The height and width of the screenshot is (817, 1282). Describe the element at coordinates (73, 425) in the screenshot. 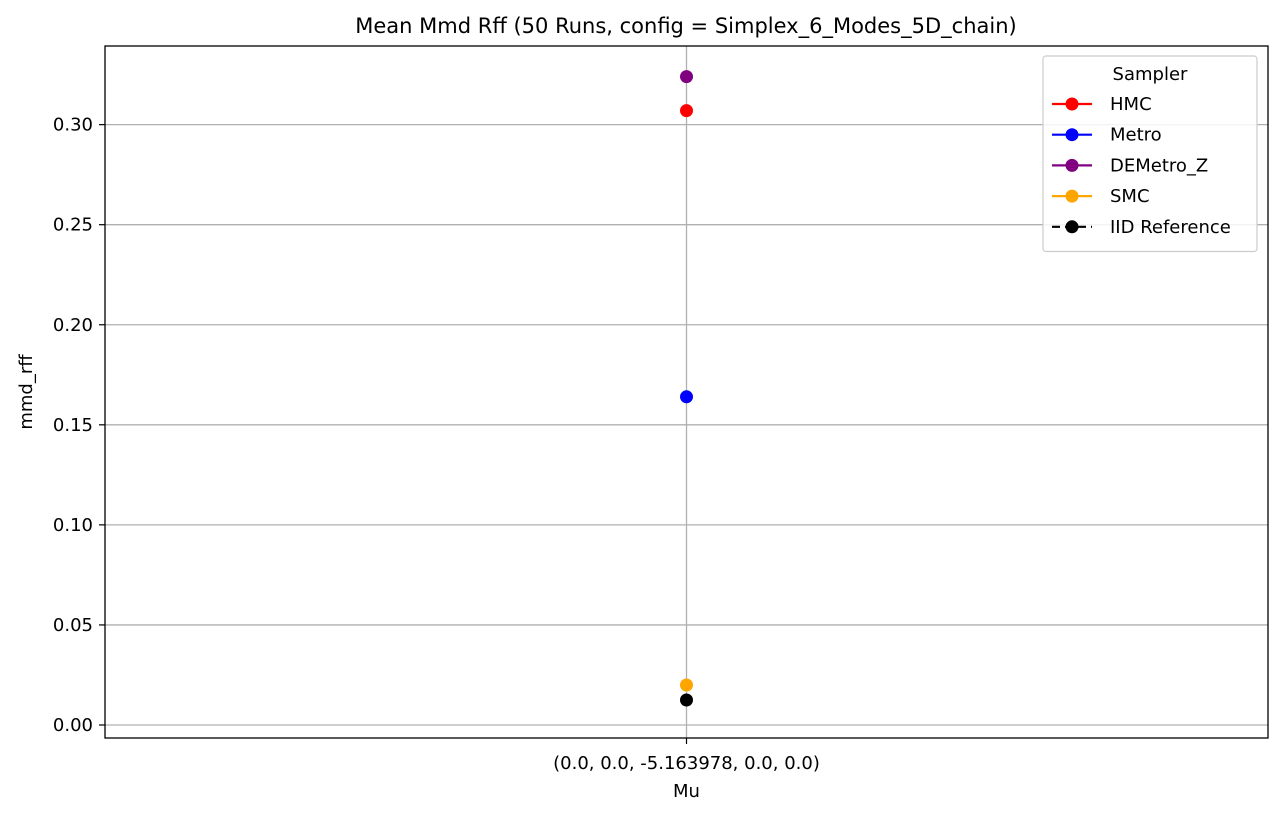

I see `y-tick-label: 0.15` at that location.